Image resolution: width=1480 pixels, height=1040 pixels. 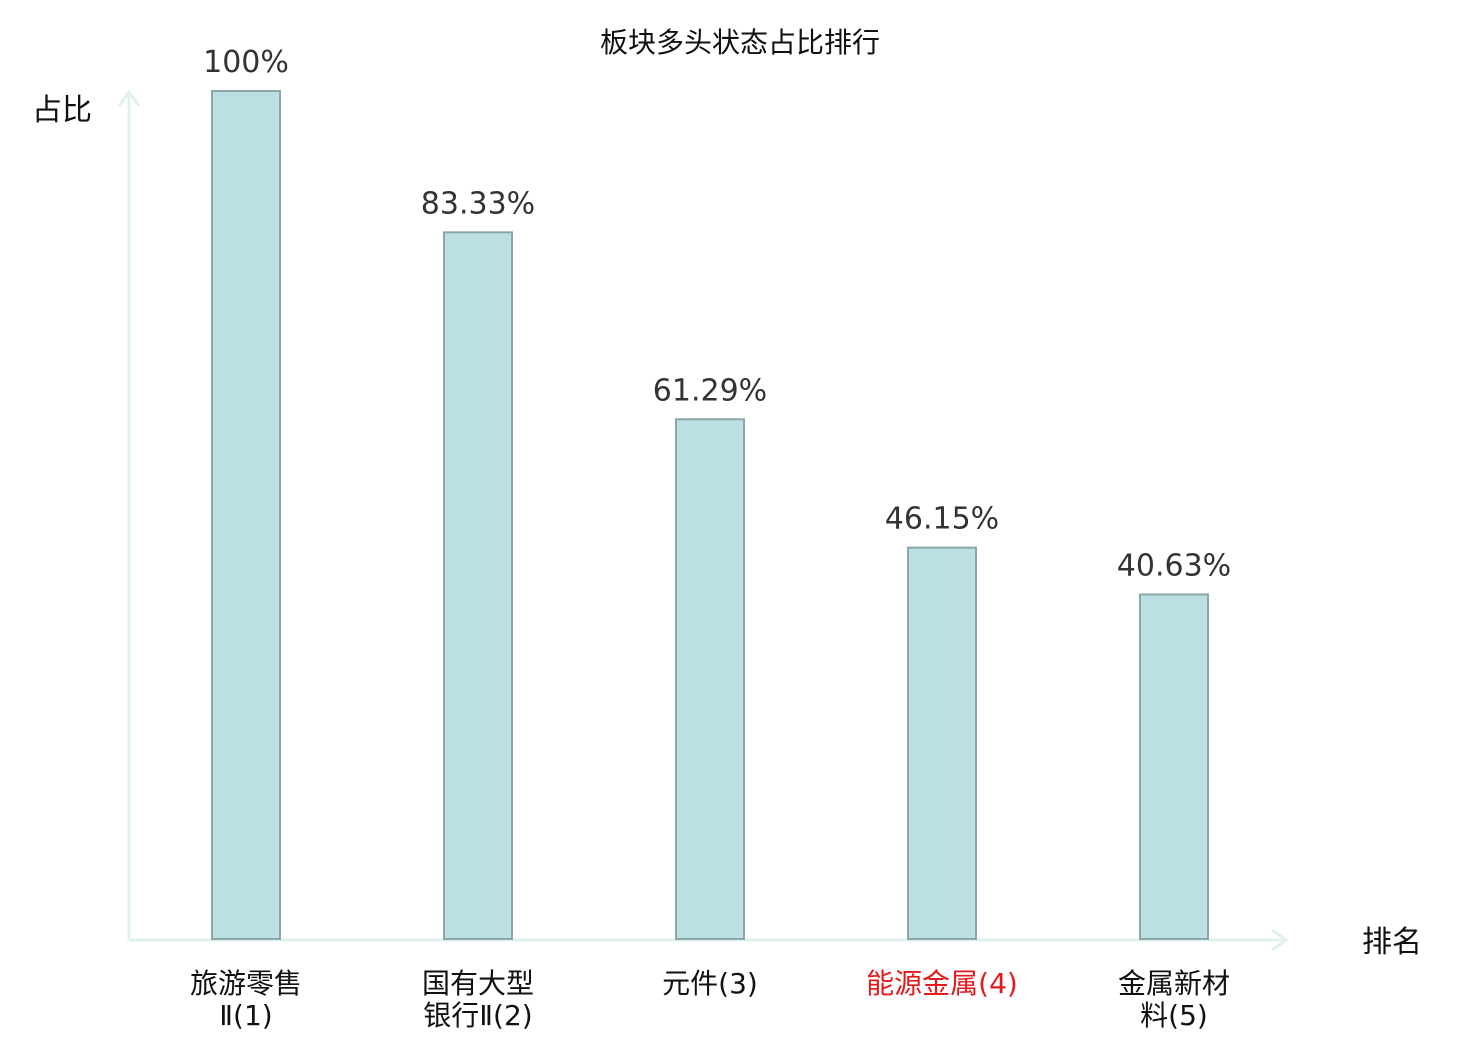 I want to click on category-label-2-line-2: 银行Ⅱ(2), so click(x=477, y=1015).